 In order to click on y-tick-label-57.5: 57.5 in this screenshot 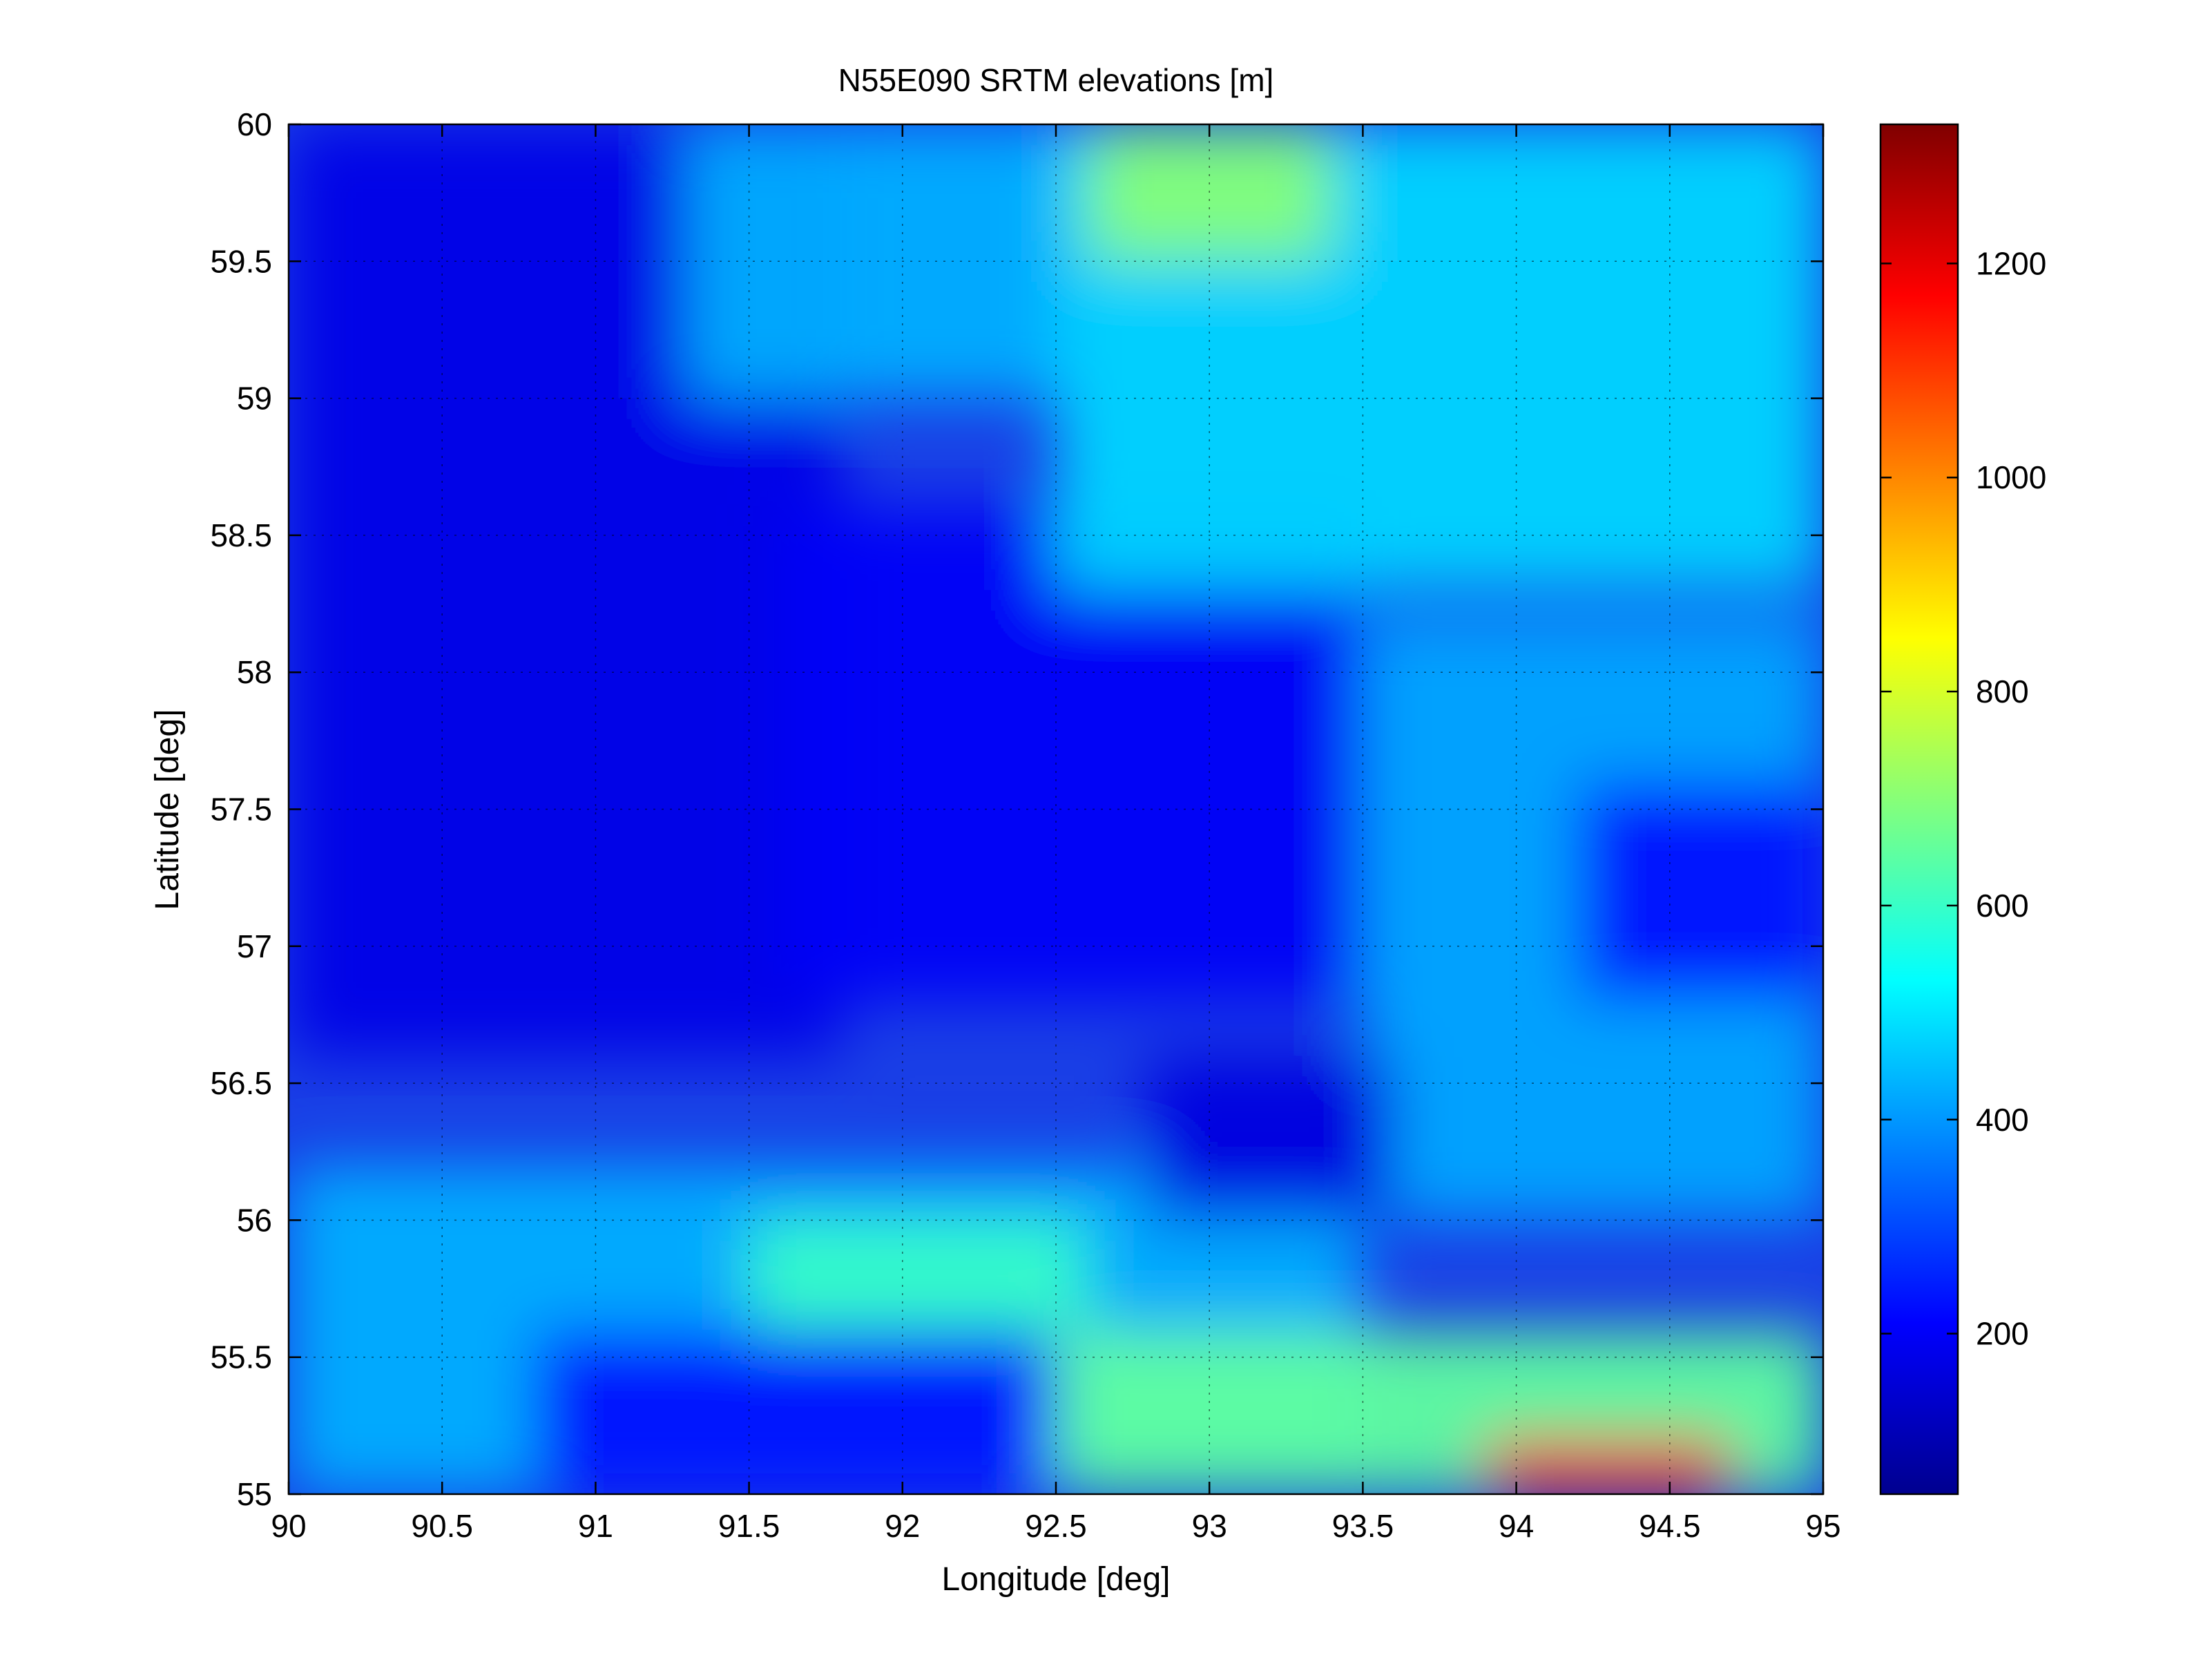, I will do `click(241, 810)`.